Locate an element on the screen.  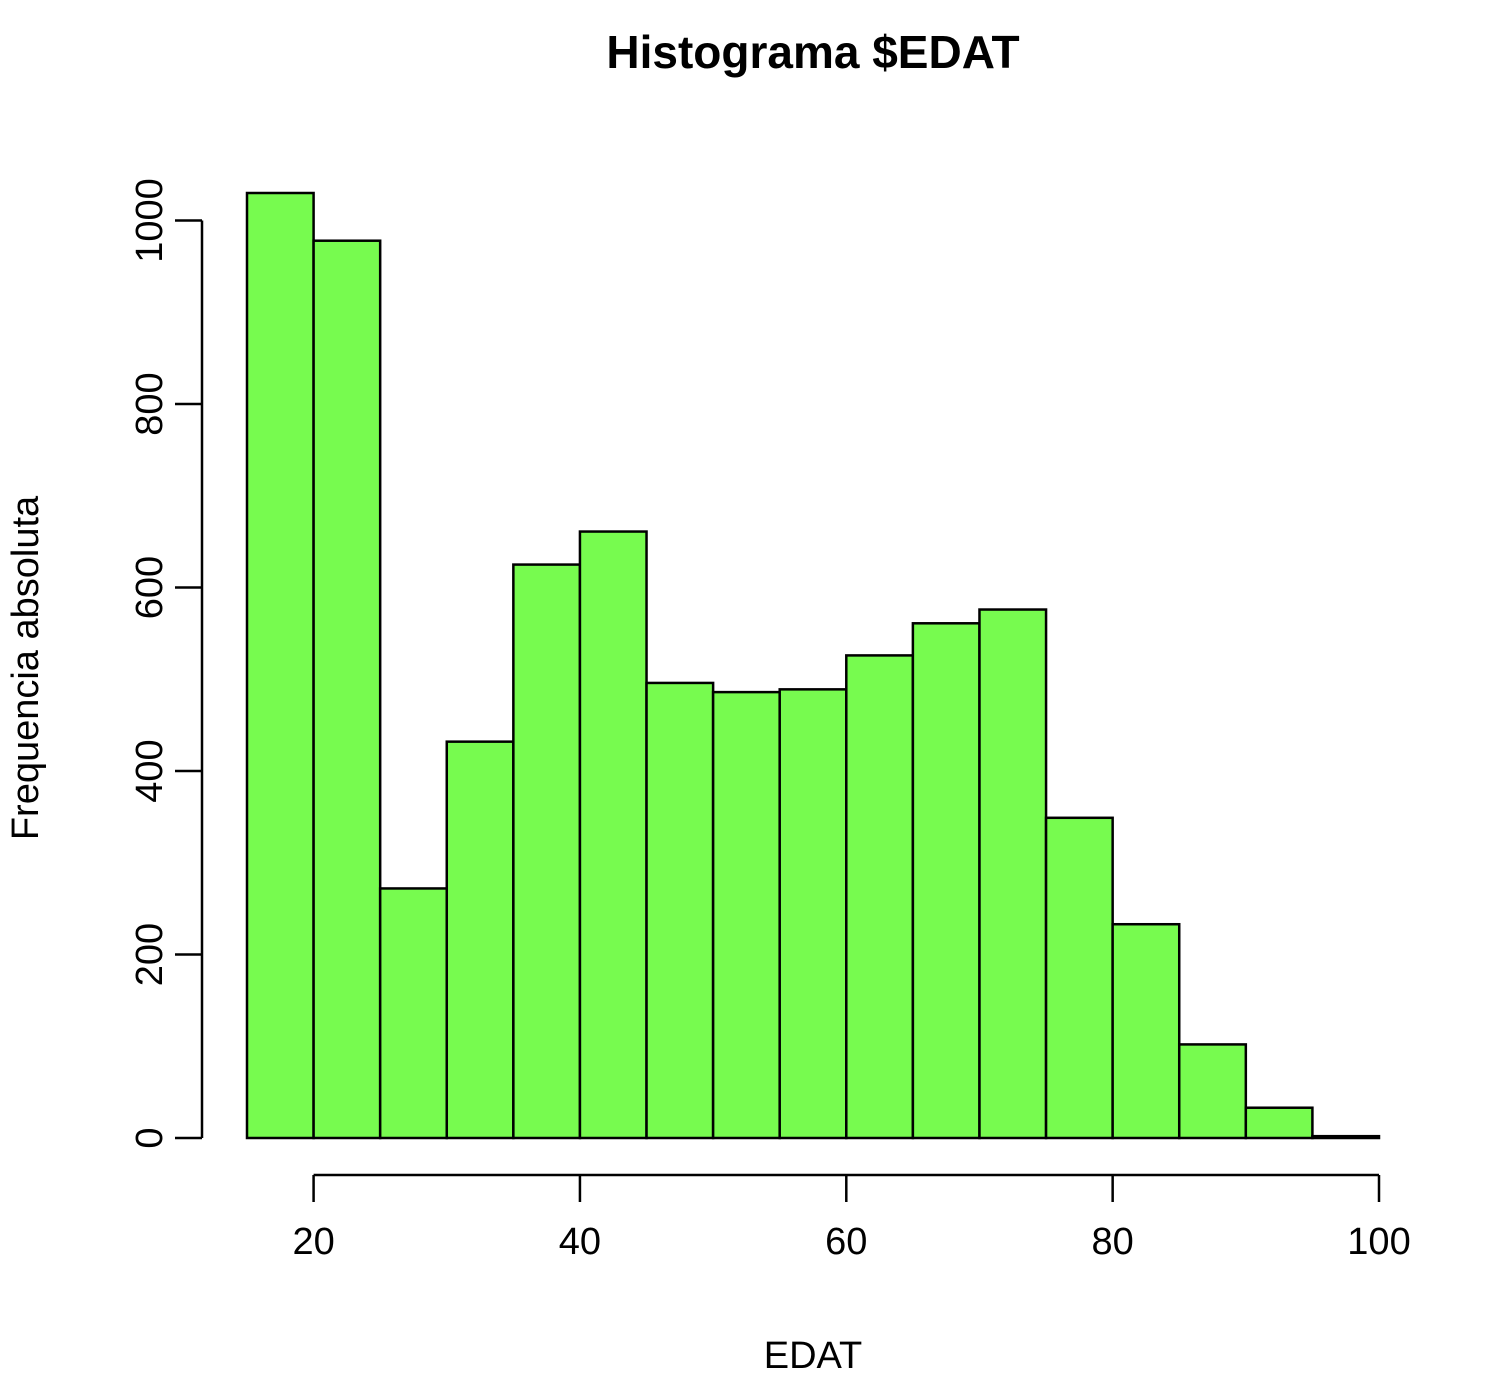
x-tick-label: 60 is located at coordinates (846, 1242).